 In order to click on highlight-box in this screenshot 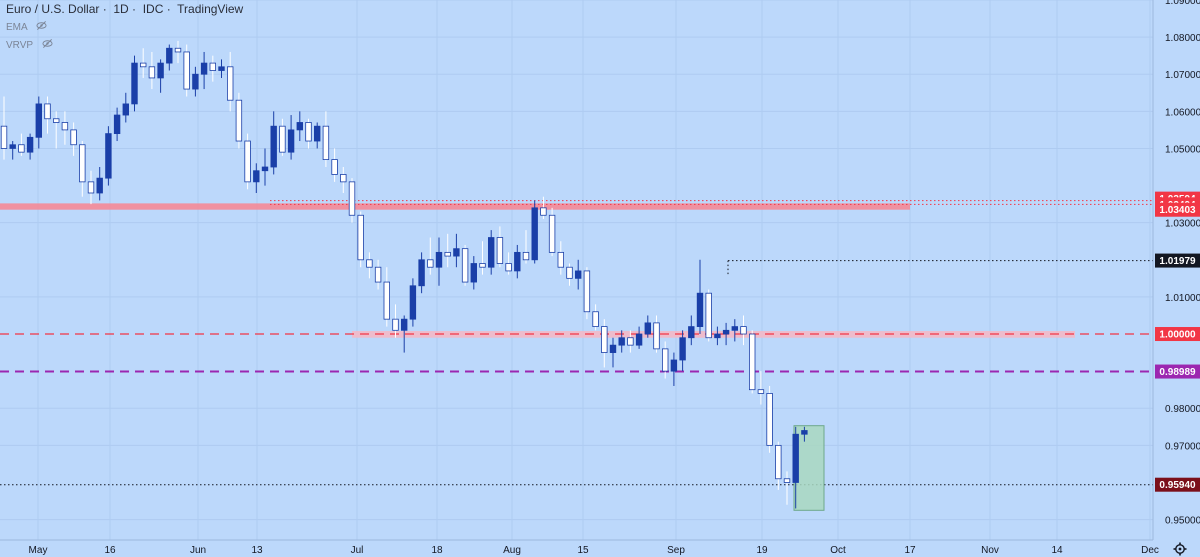, I will do `click(809, 468)`.